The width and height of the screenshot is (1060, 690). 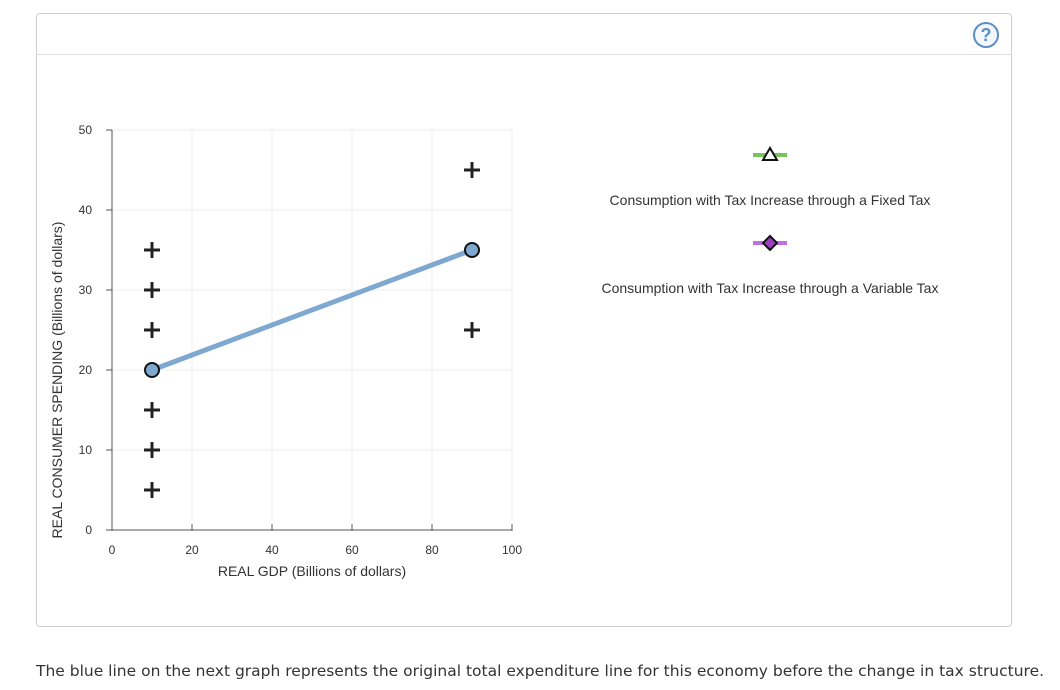 What do you see at coordinates (86, 130) in the screenshot?
I see `y-tick-label: 50` at bounding box center [86, 130].